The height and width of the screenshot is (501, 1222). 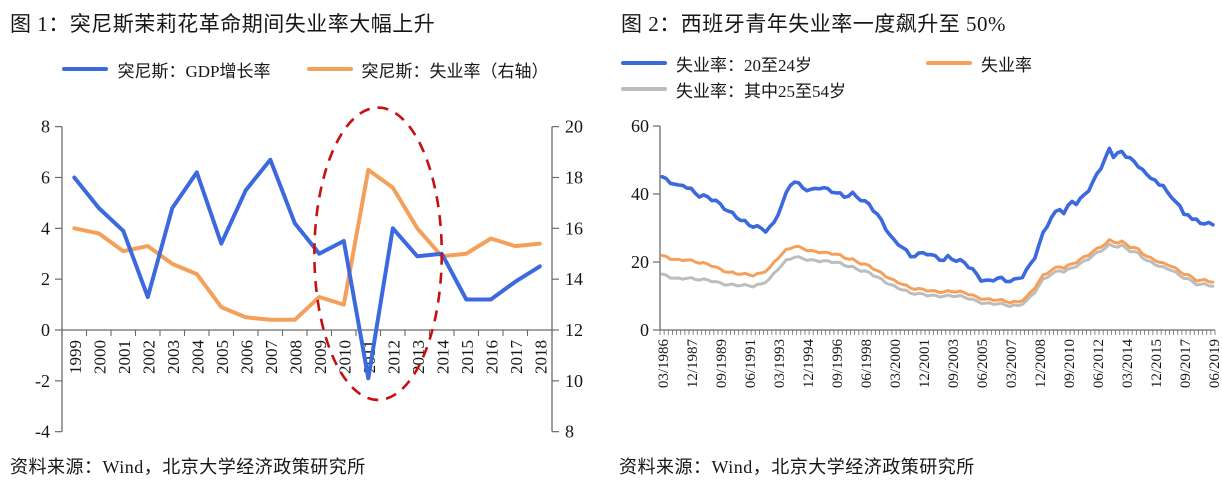 I want to click on legend-item: 失业率：20至24岁, so click(x=773, y=63).